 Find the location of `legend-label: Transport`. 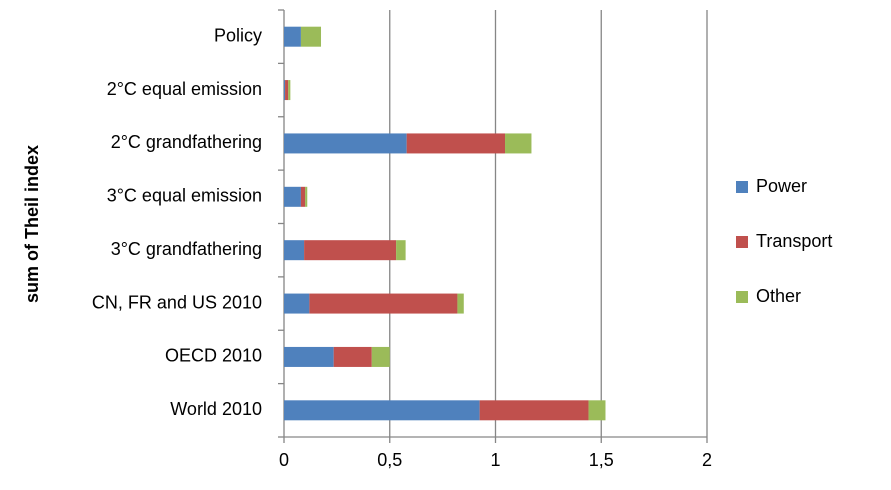

legend-label: Transport is located at coordinates (794, 241).